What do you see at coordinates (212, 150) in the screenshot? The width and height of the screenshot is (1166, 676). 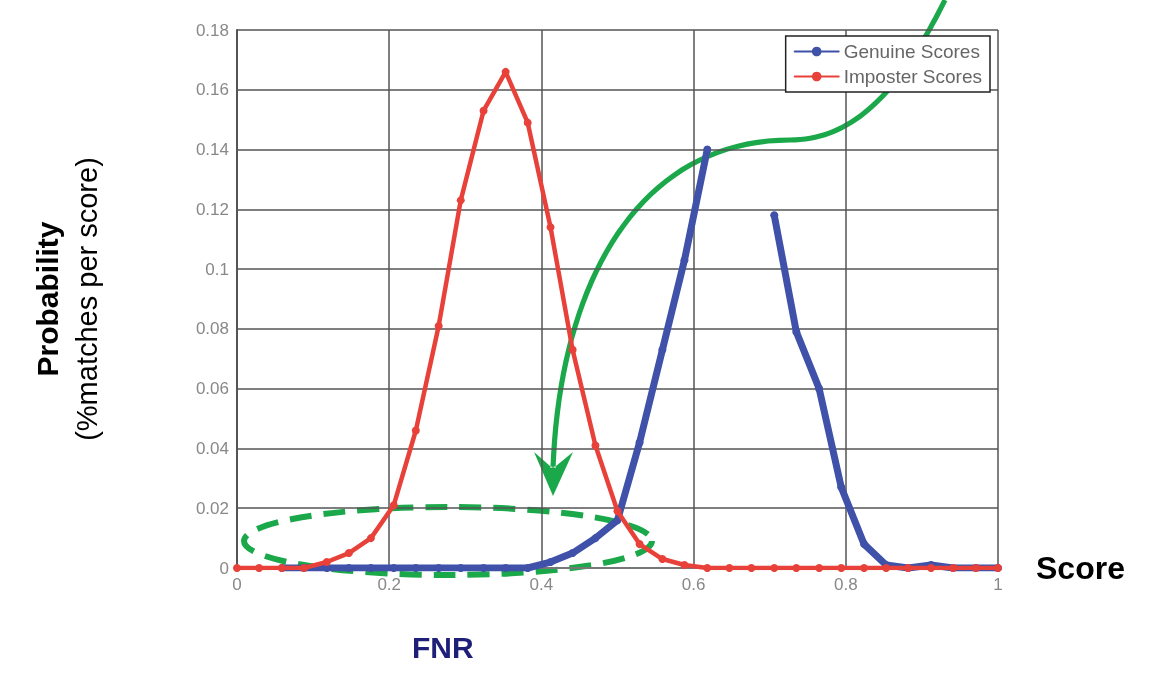 I see `y-tick-label: 0.14` at bounding box center [212, 150].